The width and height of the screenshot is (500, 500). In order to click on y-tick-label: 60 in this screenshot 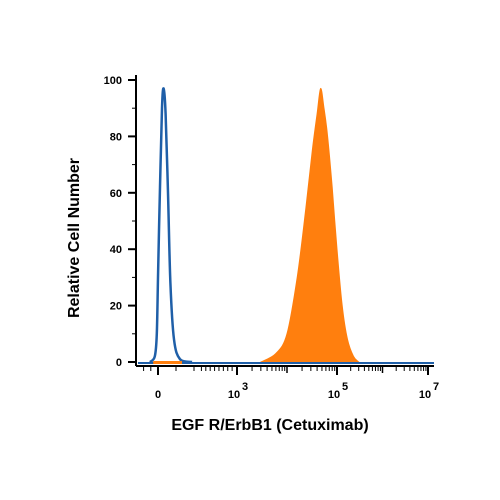, I will do `click(116, 194)`.